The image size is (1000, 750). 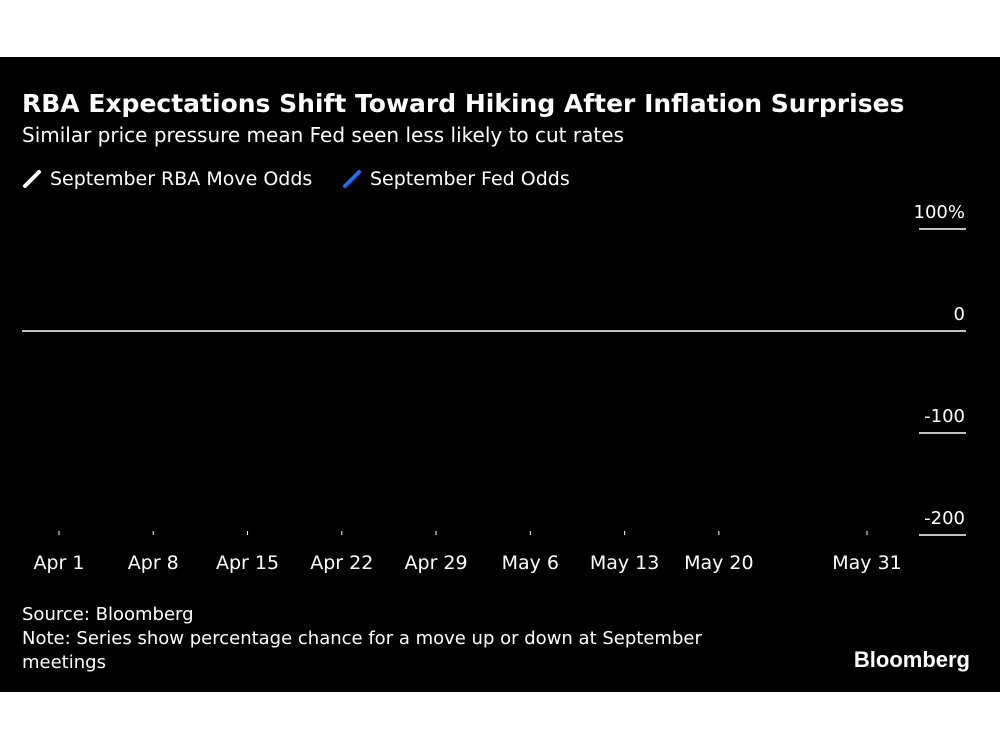 What do you see at coordinates (181, 179) in the screenshot?
I see `legend-label-rba: September RBA Move Odds` at bounding box center [181, 179].